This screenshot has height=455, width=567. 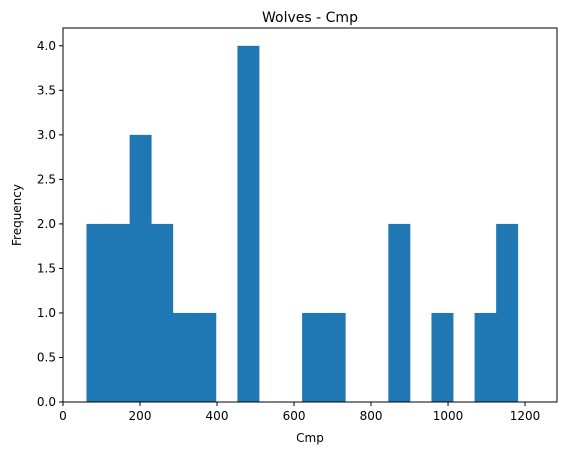 What do you see at coordinates (525, 416) in the screenshot?
I see `x-tick-label: 1200` at bounding box center [525, 416].